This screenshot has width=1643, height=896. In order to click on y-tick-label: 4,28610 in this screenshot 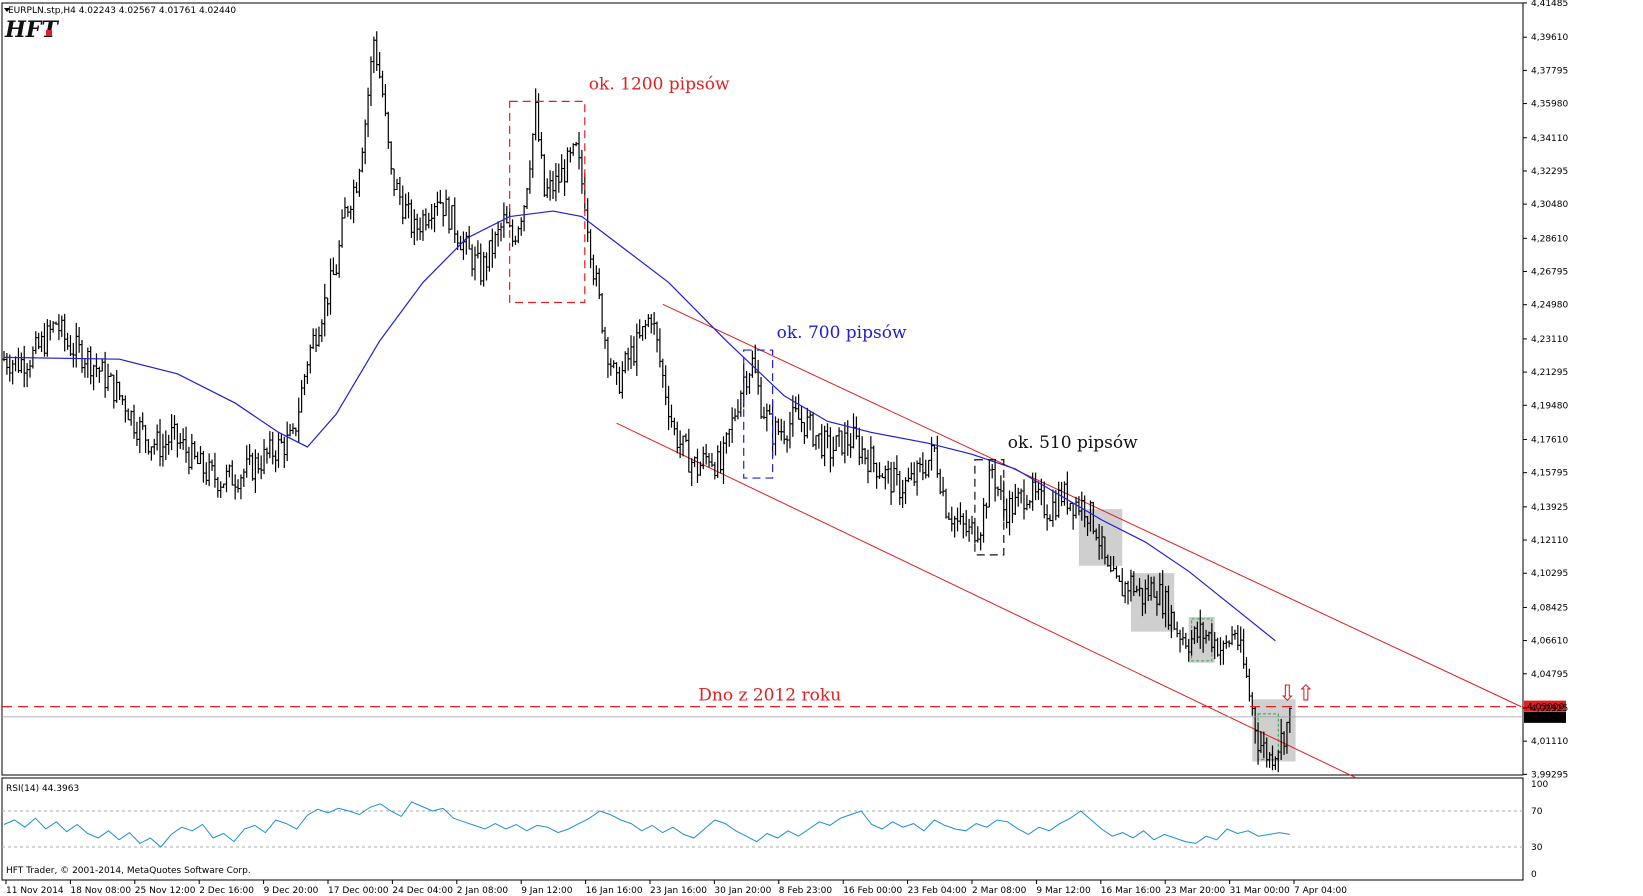, I will do `click(1549, 239)`.